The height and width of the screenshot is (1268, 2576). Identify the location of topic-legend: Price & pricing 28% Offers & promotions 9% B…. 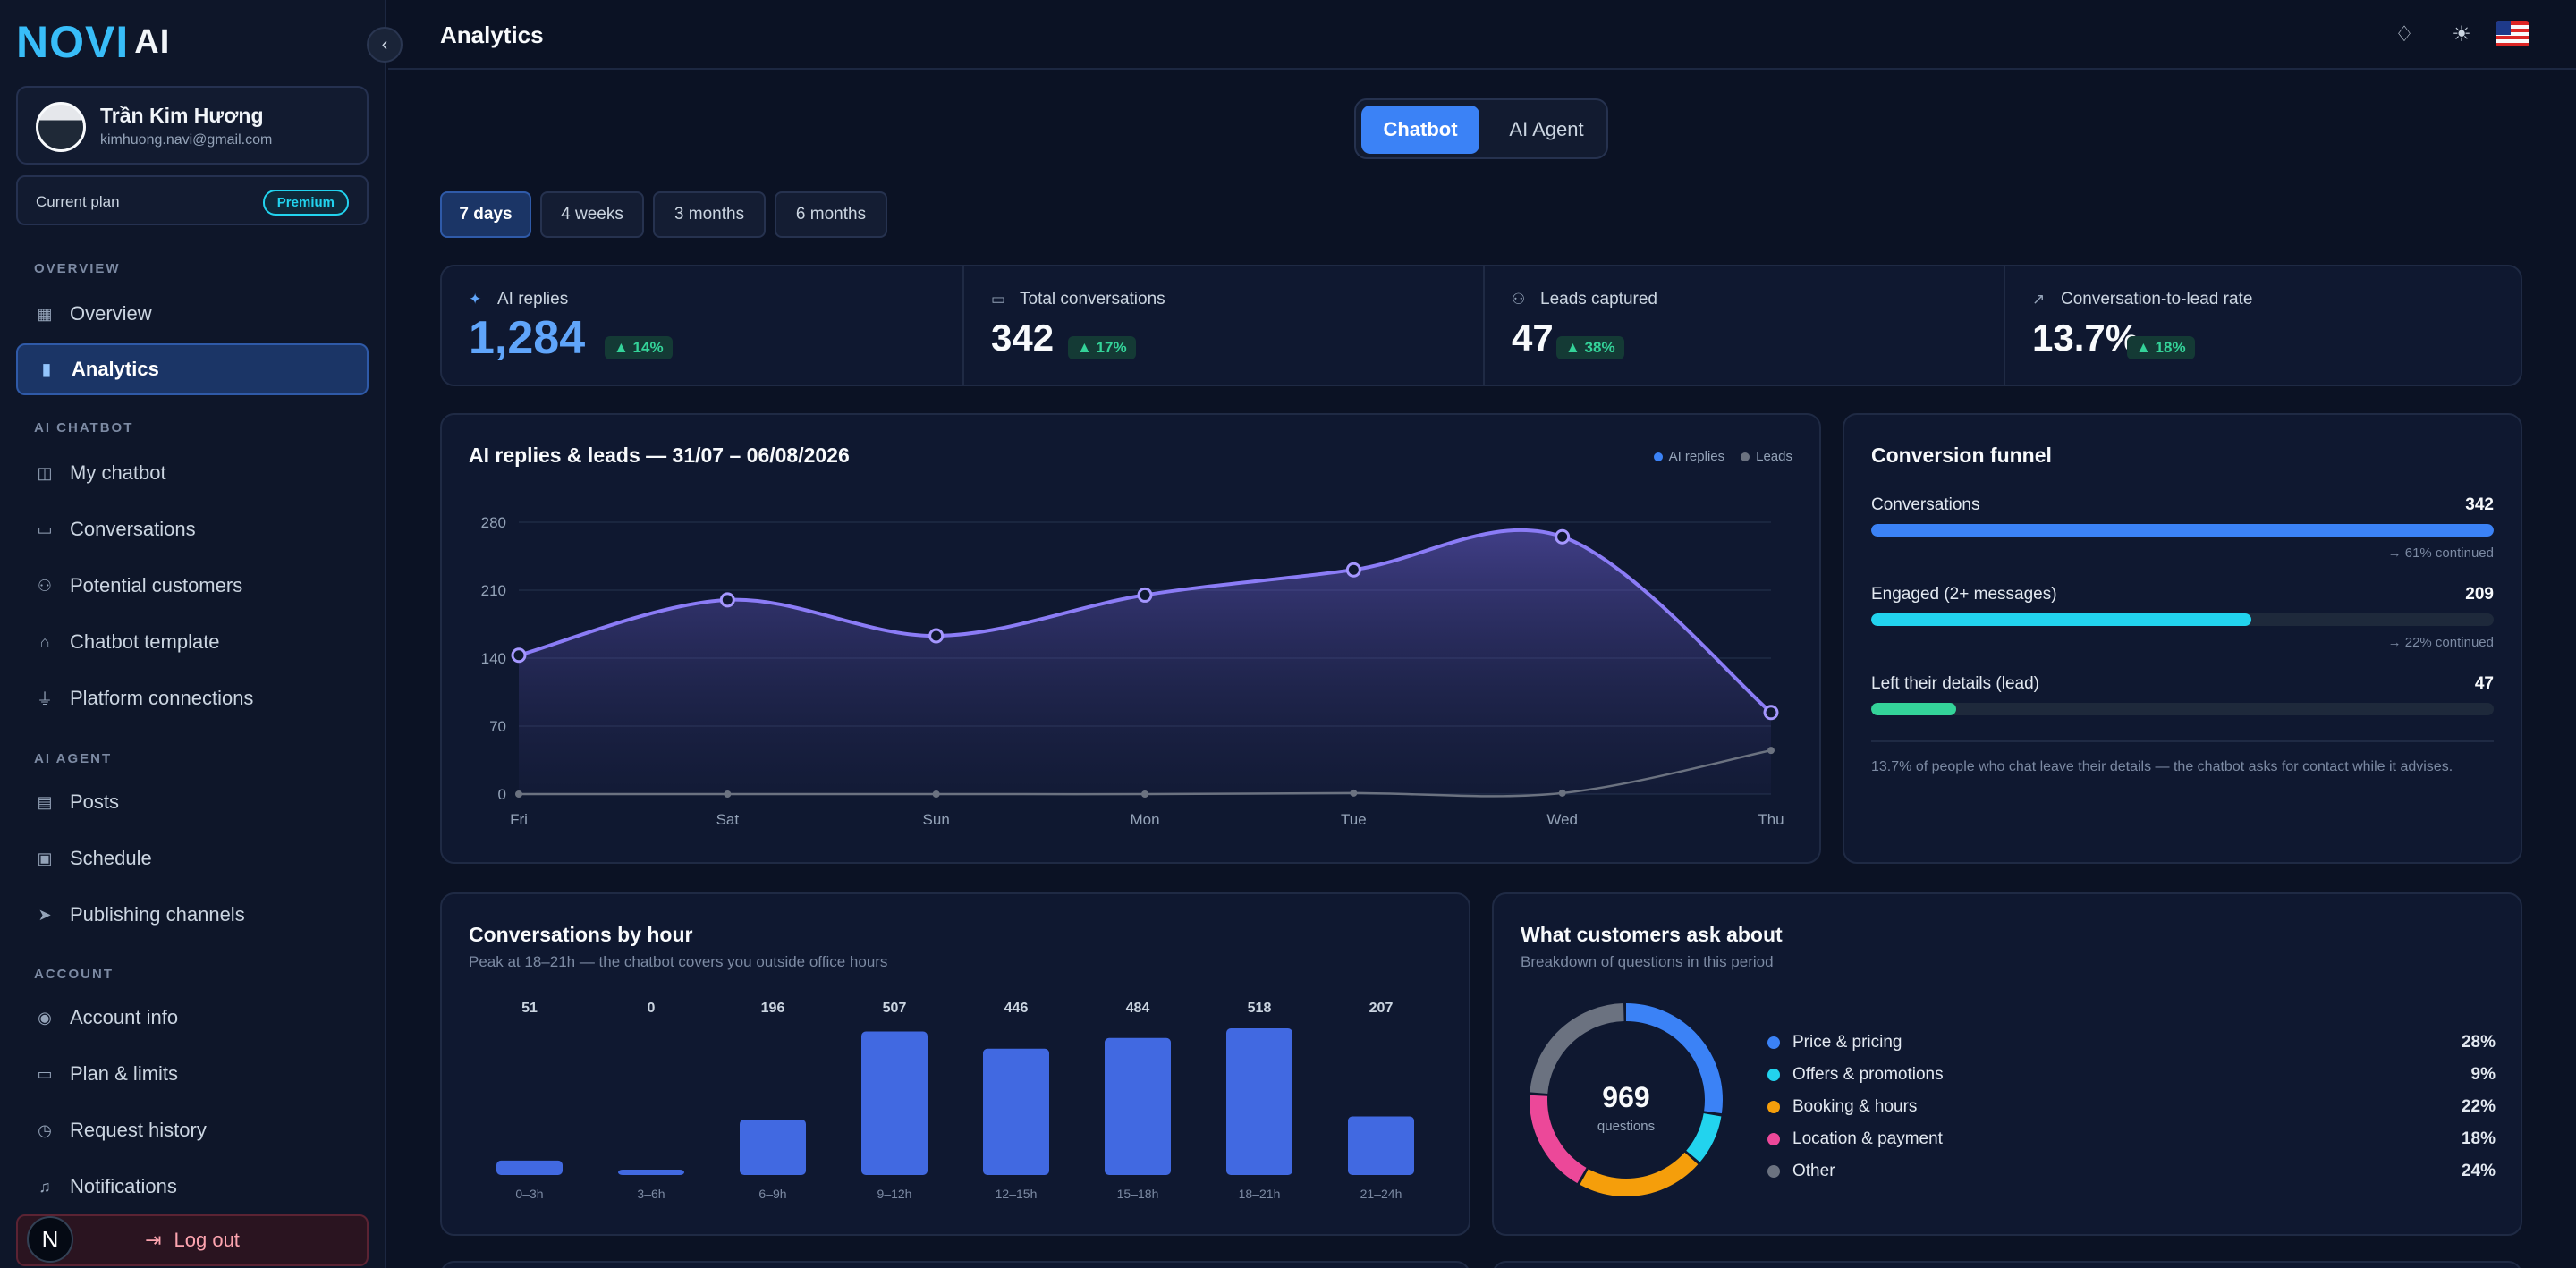
(2131, 1107).